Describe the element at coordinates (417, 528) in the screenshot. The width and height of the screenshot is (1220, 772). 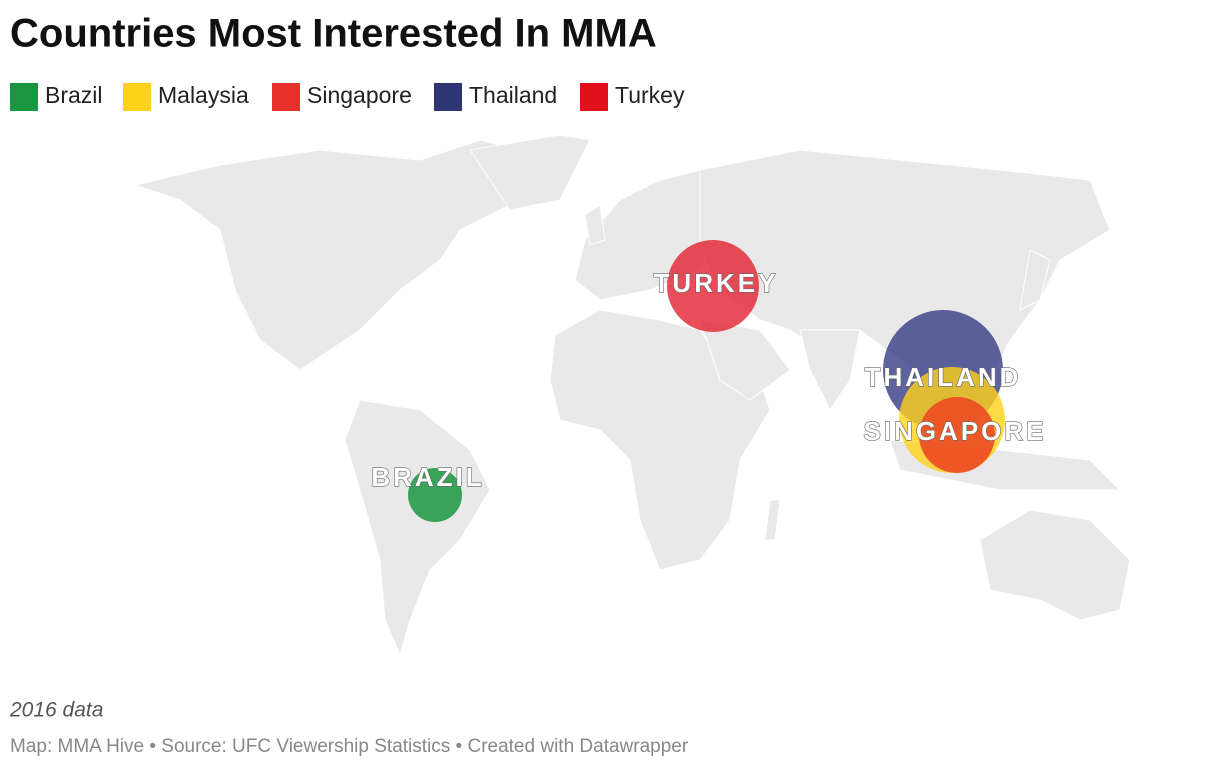
I see `south-america` at that location.